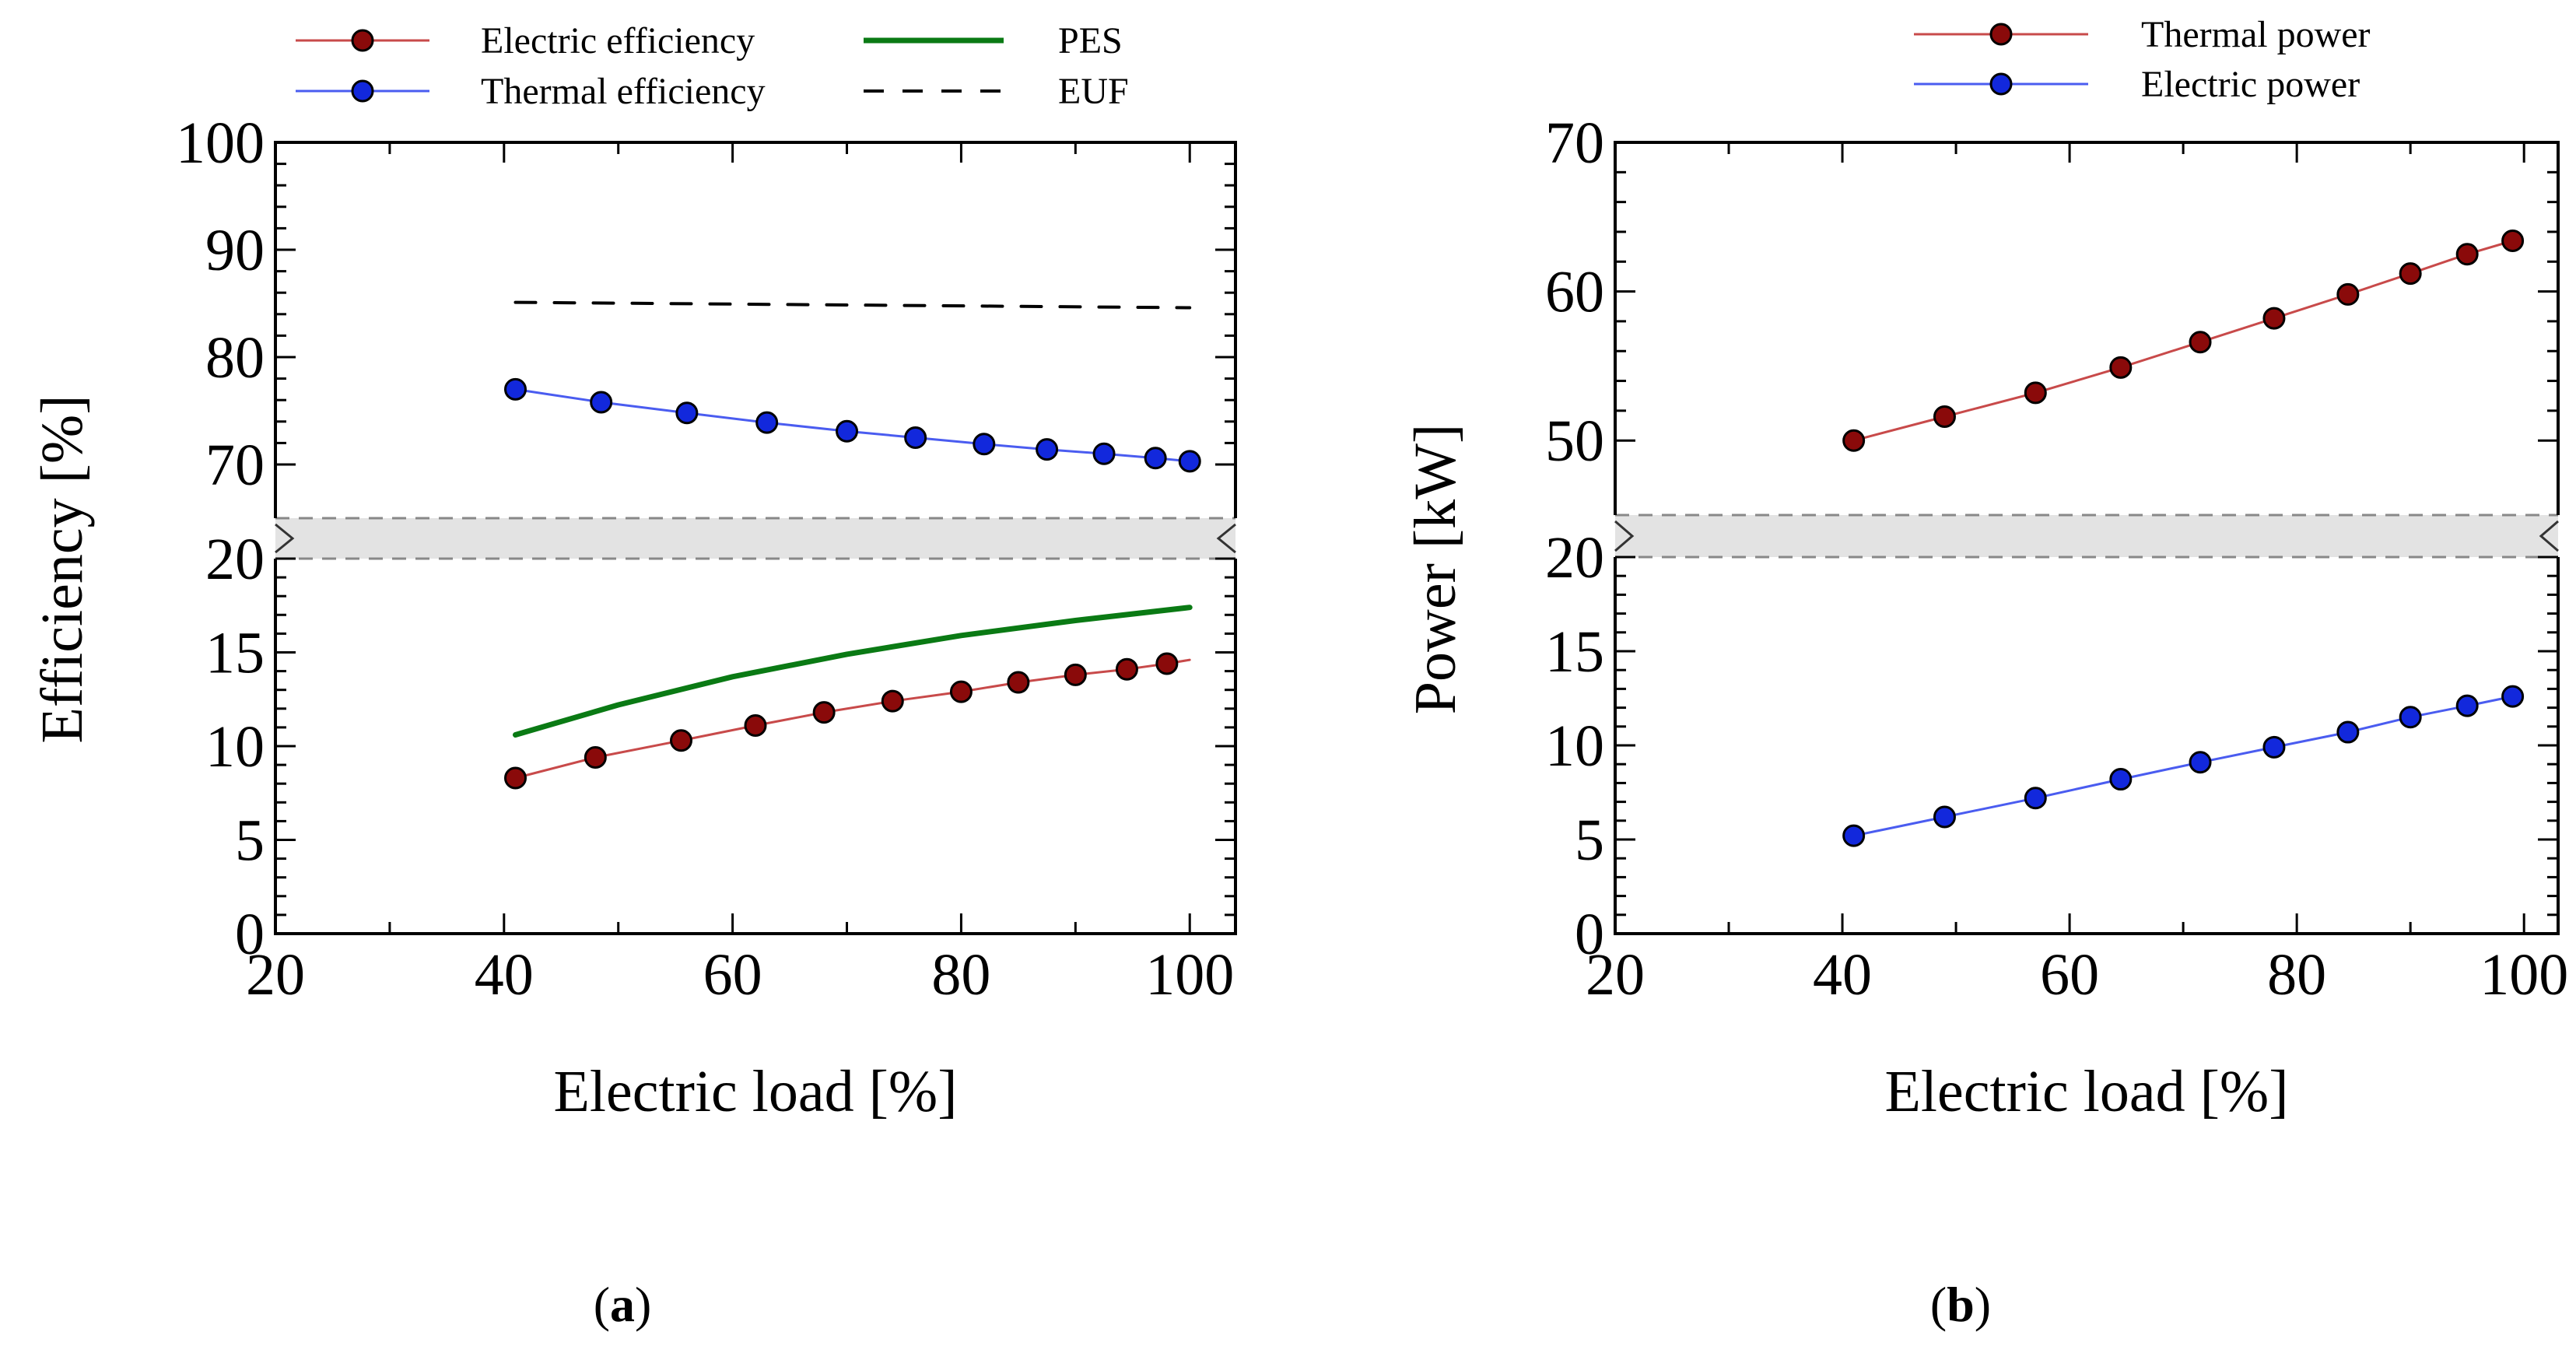  Describe the element at coordinates (623, 91) in the screenshot. I see `legend-label: Thermal efficiency` at that location.